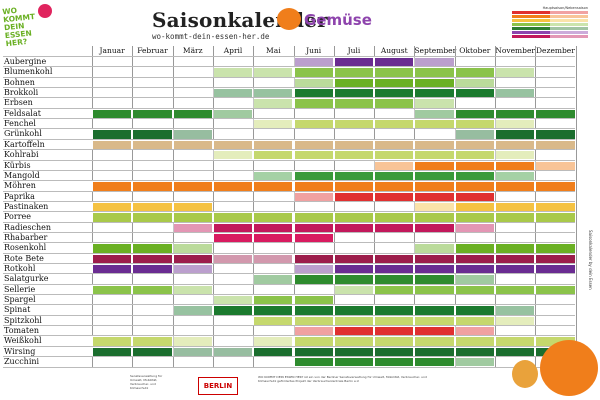 Image resolution: width=600 pixels, height=400 pixels. I want to click on vegetable-name: Mangold, so click(22, 175).